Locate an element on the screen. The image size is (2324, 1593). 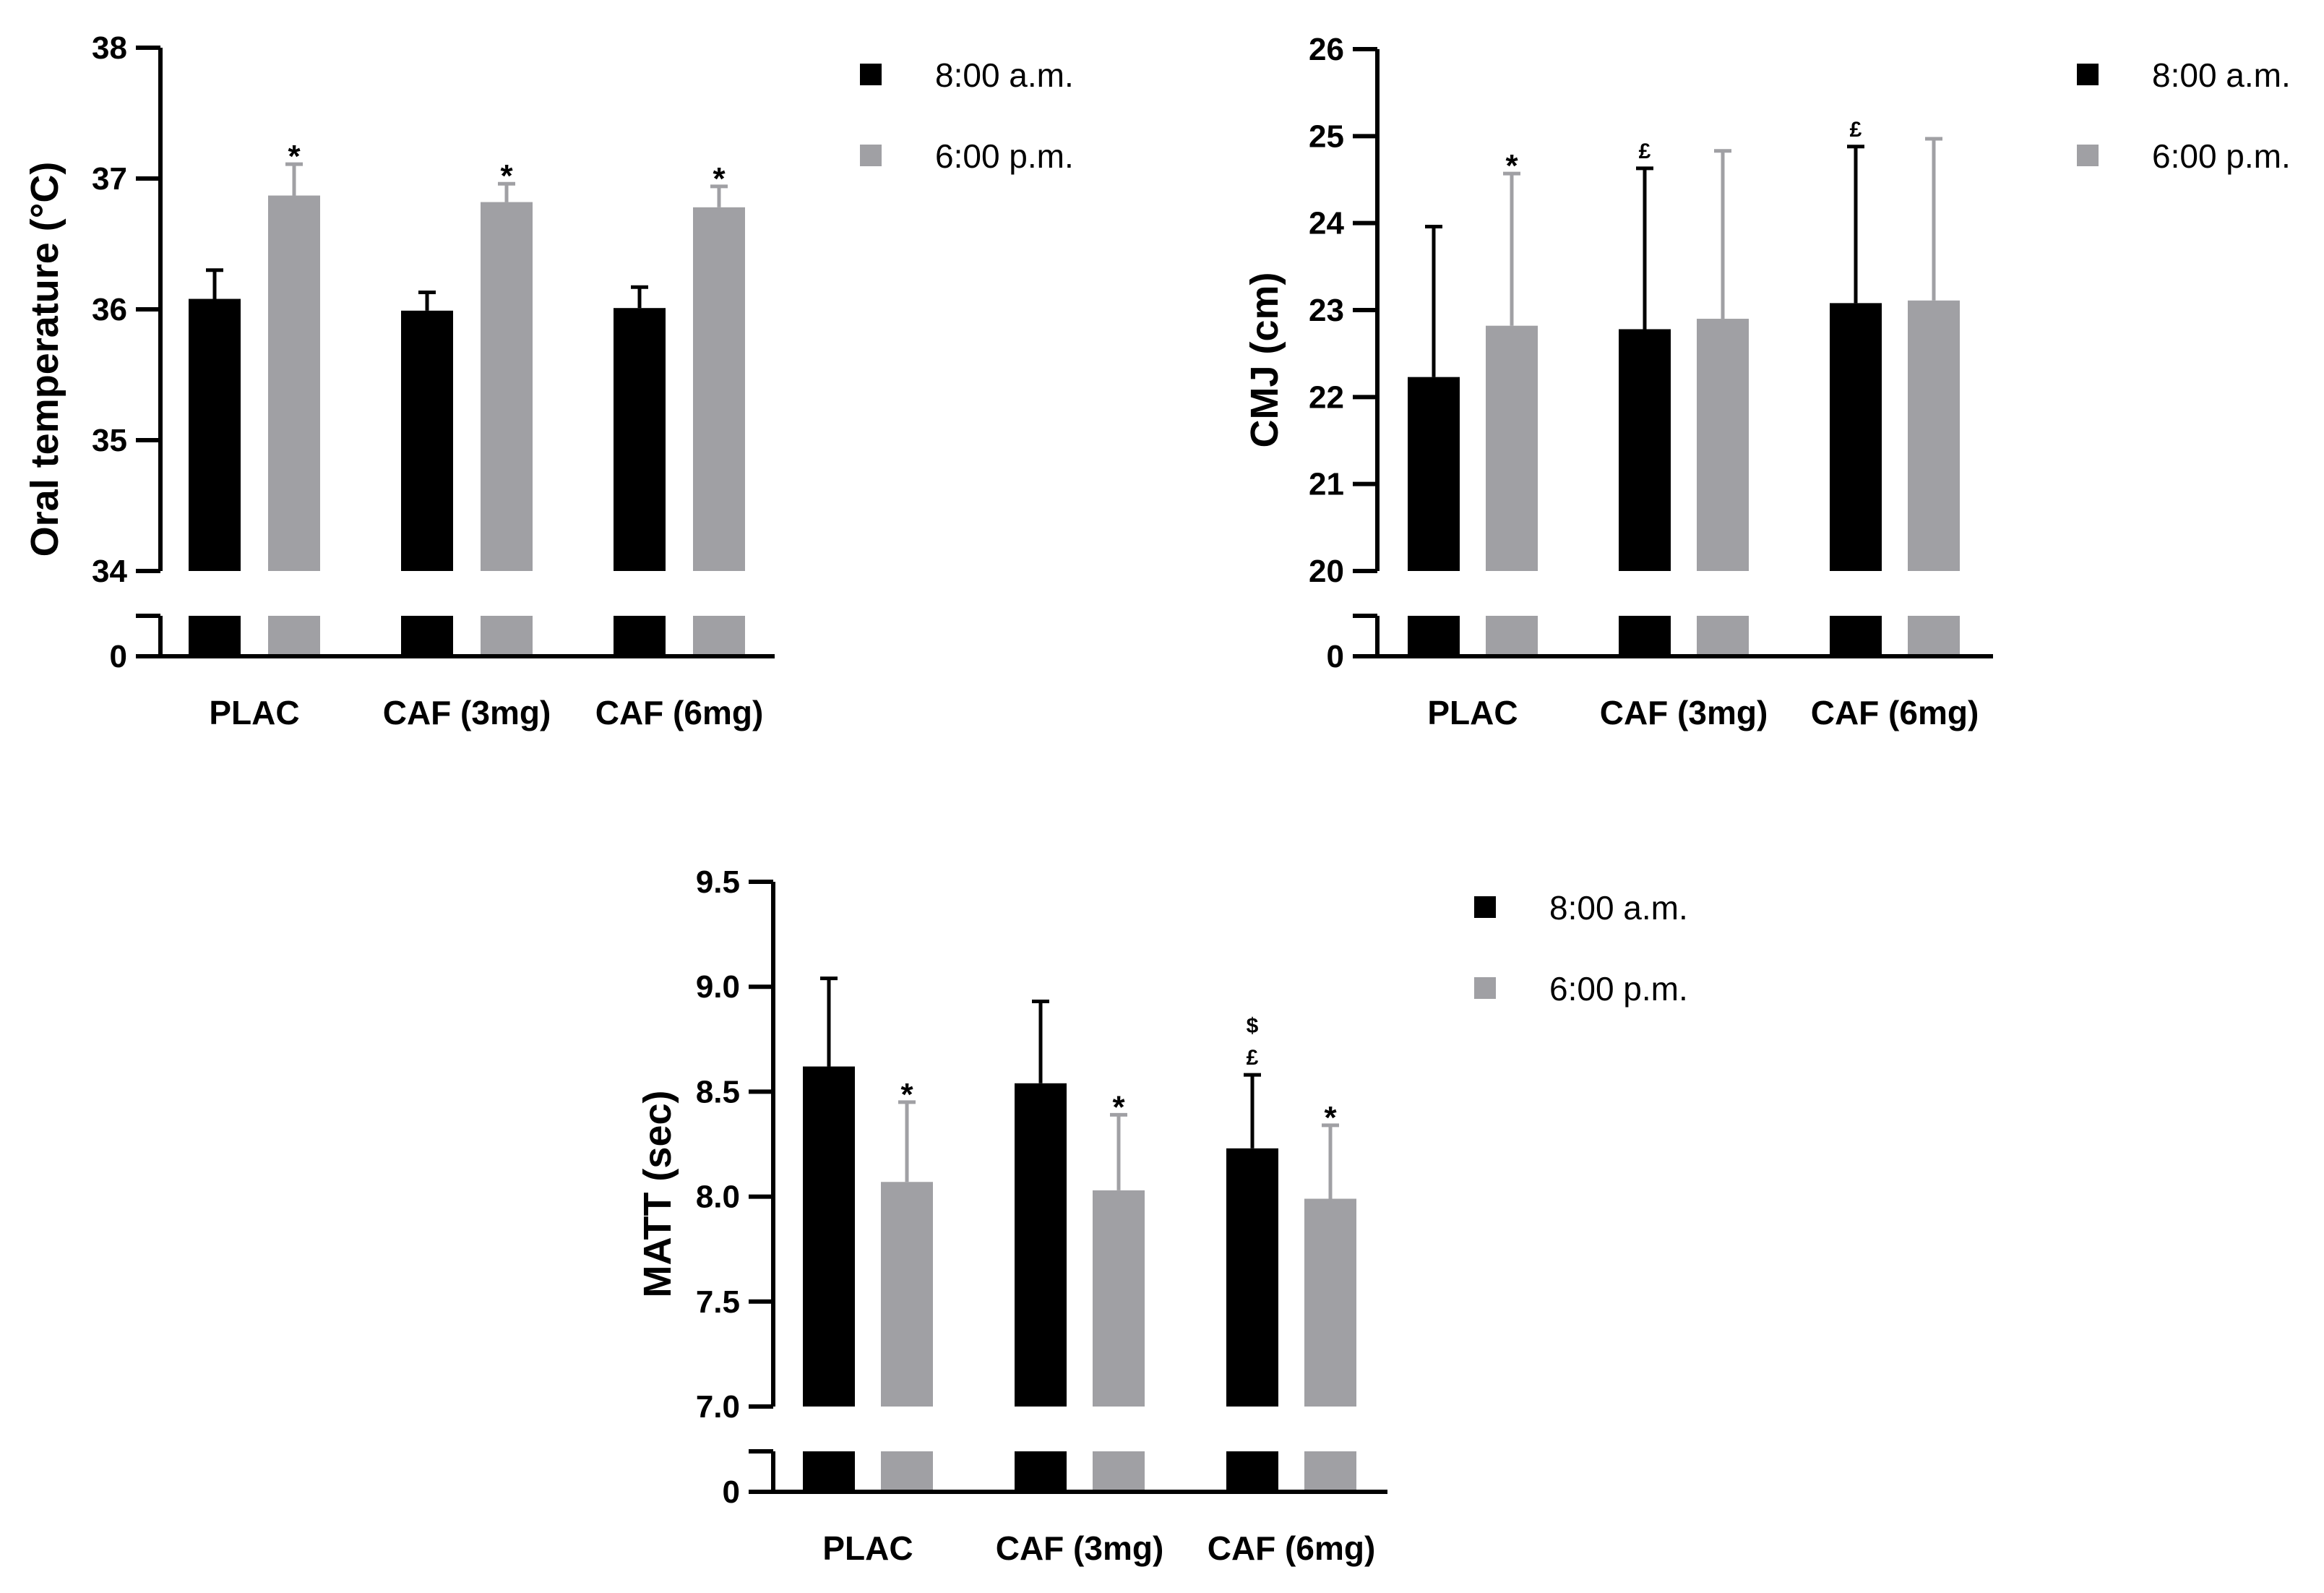
y-axis-title: Oral temperature (°C) is located at coordinates (44, 359).